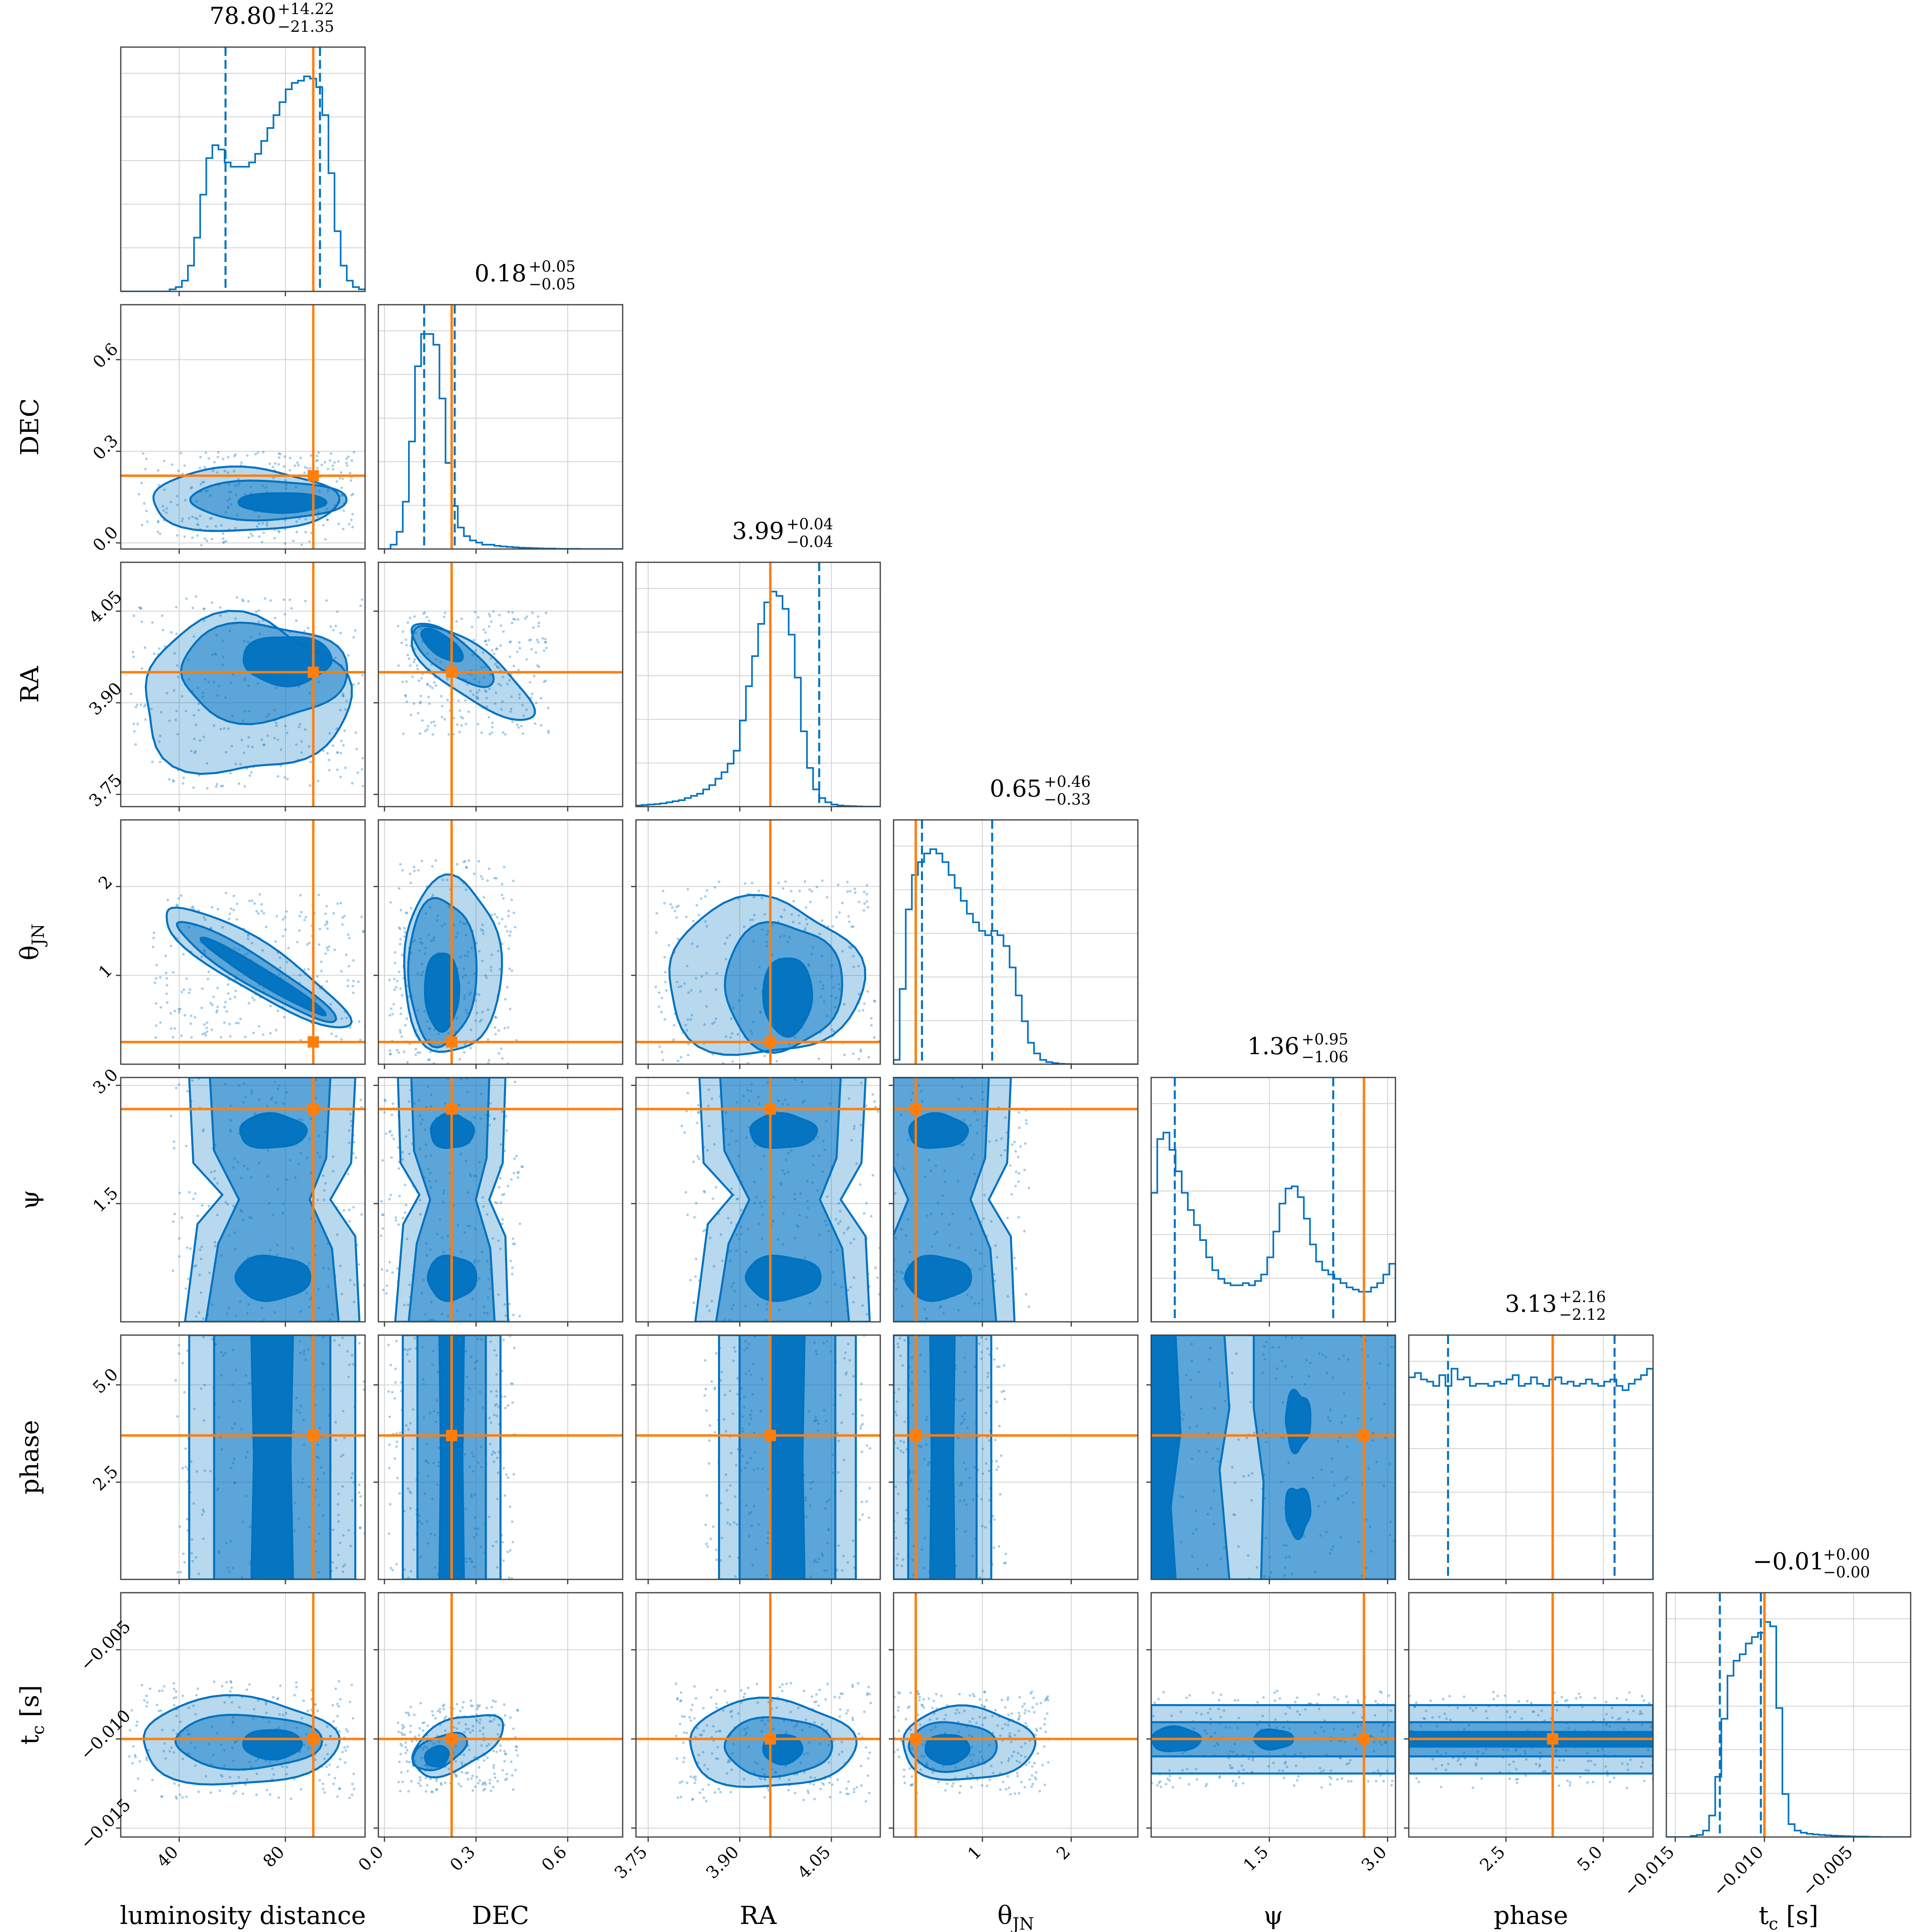 The image size is (1932, 1932). What do you see at coordinates (463, 1858) in the screenshot?
I see `x-tick-label-dec: 0.3` at bounding box center [463, 1858].